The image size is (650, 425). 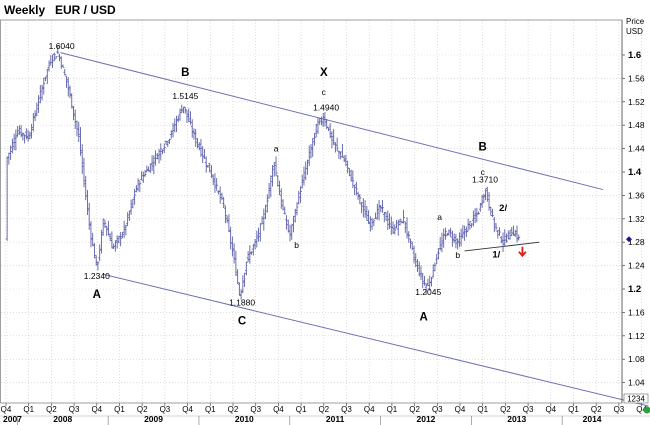 I want to click on quarter-label-21: Q1, so click(x=482, y=409).